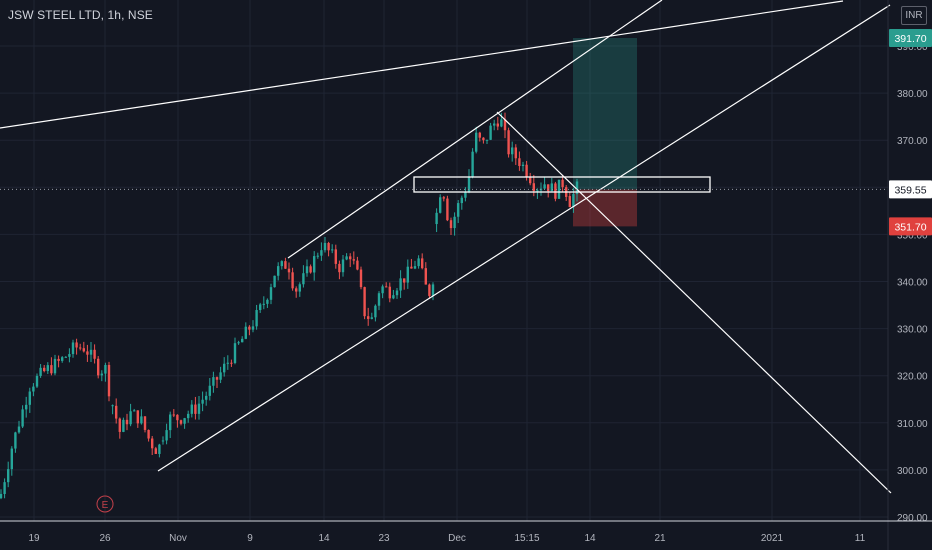 This screenshot has height=550, width=932. I want to click on target-zone, so click(605, 113).